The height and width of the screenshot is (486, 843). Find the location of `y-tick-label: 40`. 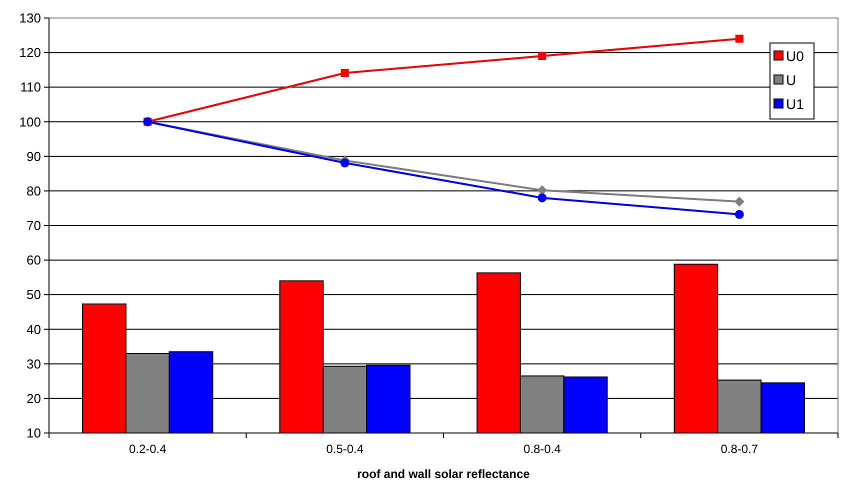

y-tick-label: 40 is located at coordinates (33, 329).